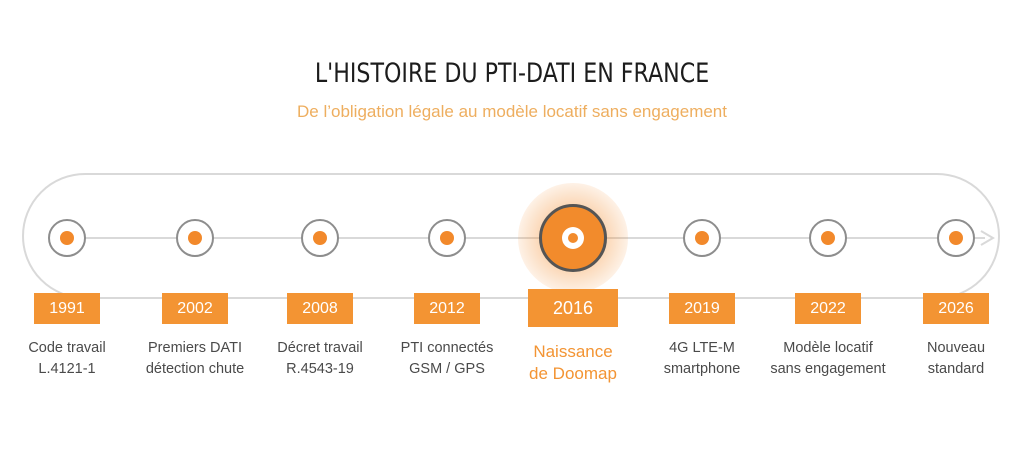 This screenshot has width=1024, height=460. I want to click on timeline-label-line1: 4G LTE-M, so click(702, 348).